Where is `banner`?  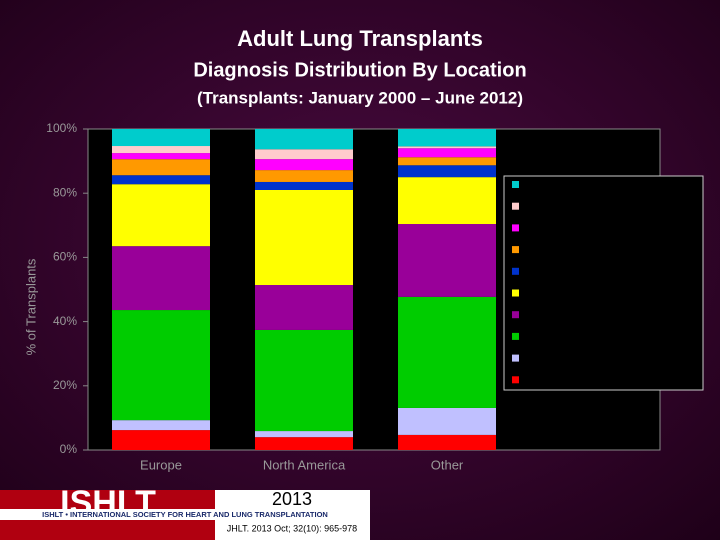
banner is located at coordinates (185, 514).